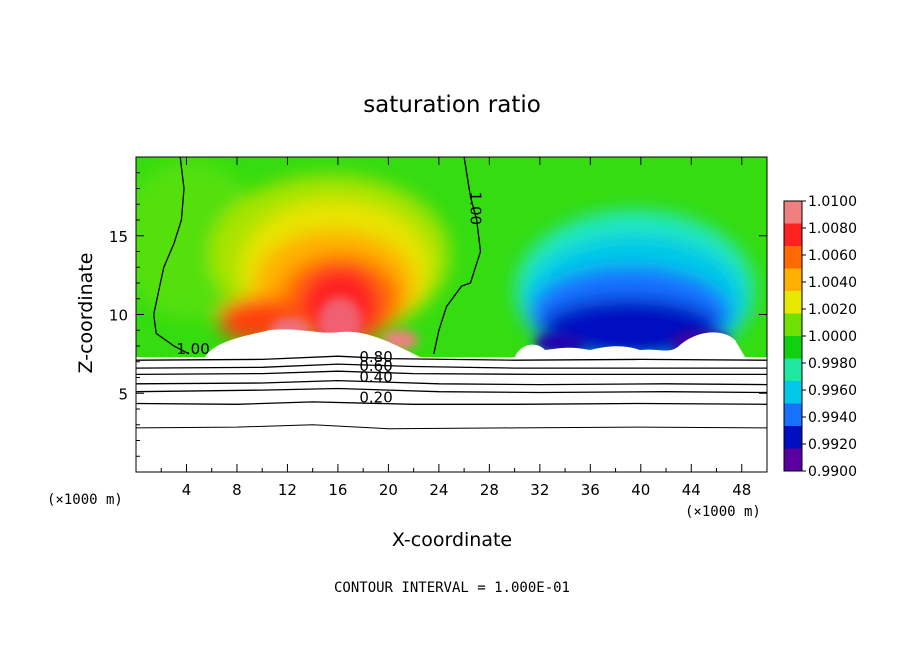 Image resolution: width=904 pixels, height=654 pixels. I want to click on colorbar-label: 1.0080, so click(832, 229).